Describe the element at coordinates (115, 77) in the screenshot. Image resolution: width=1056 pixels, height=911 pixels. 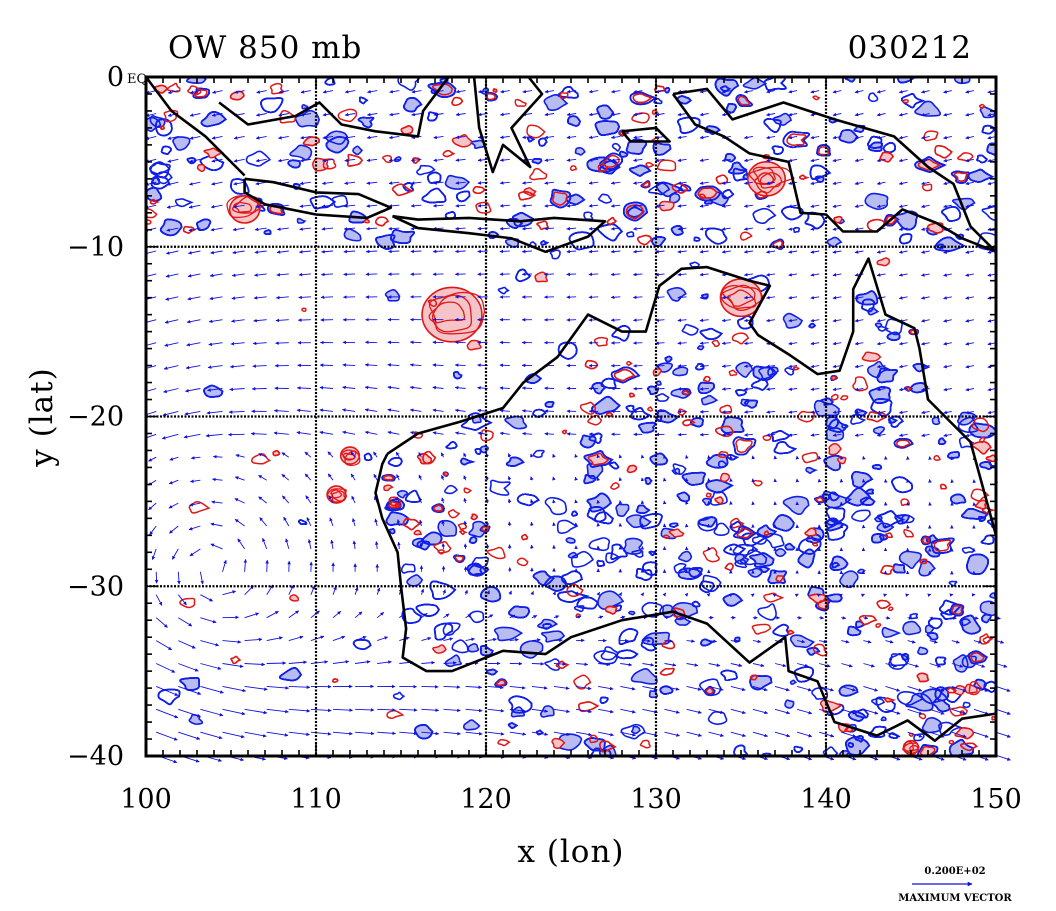
I see `y-tick-label: 0` at that location.